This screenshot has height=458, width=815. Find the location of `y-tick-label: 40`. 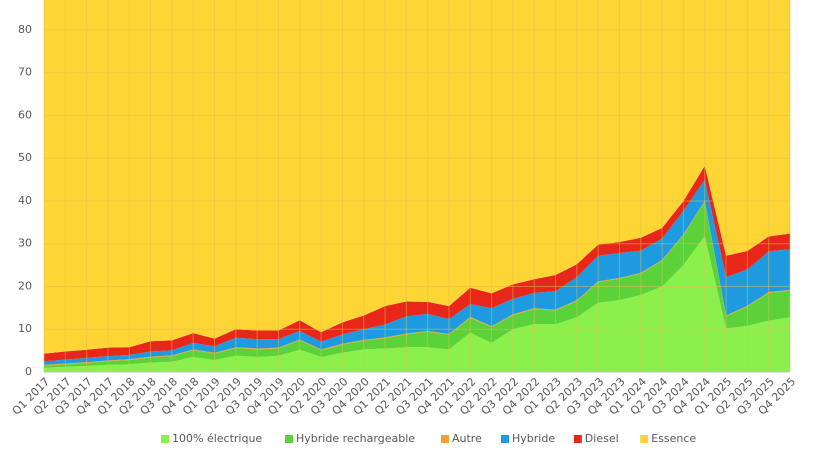

y-tick-label: 40 is located at coordinates (25, 200).